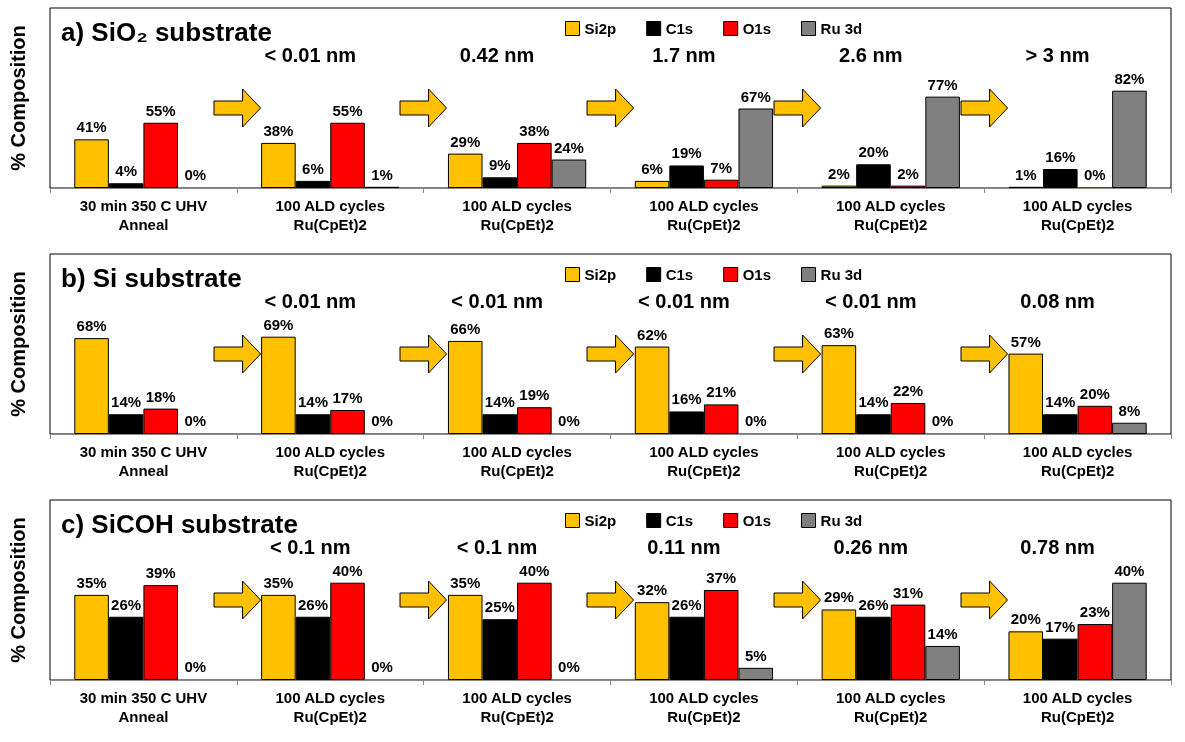 The image size is (1185, 742). I want to click on chart-title: c) SiCOH substrate, so click(179, 524).